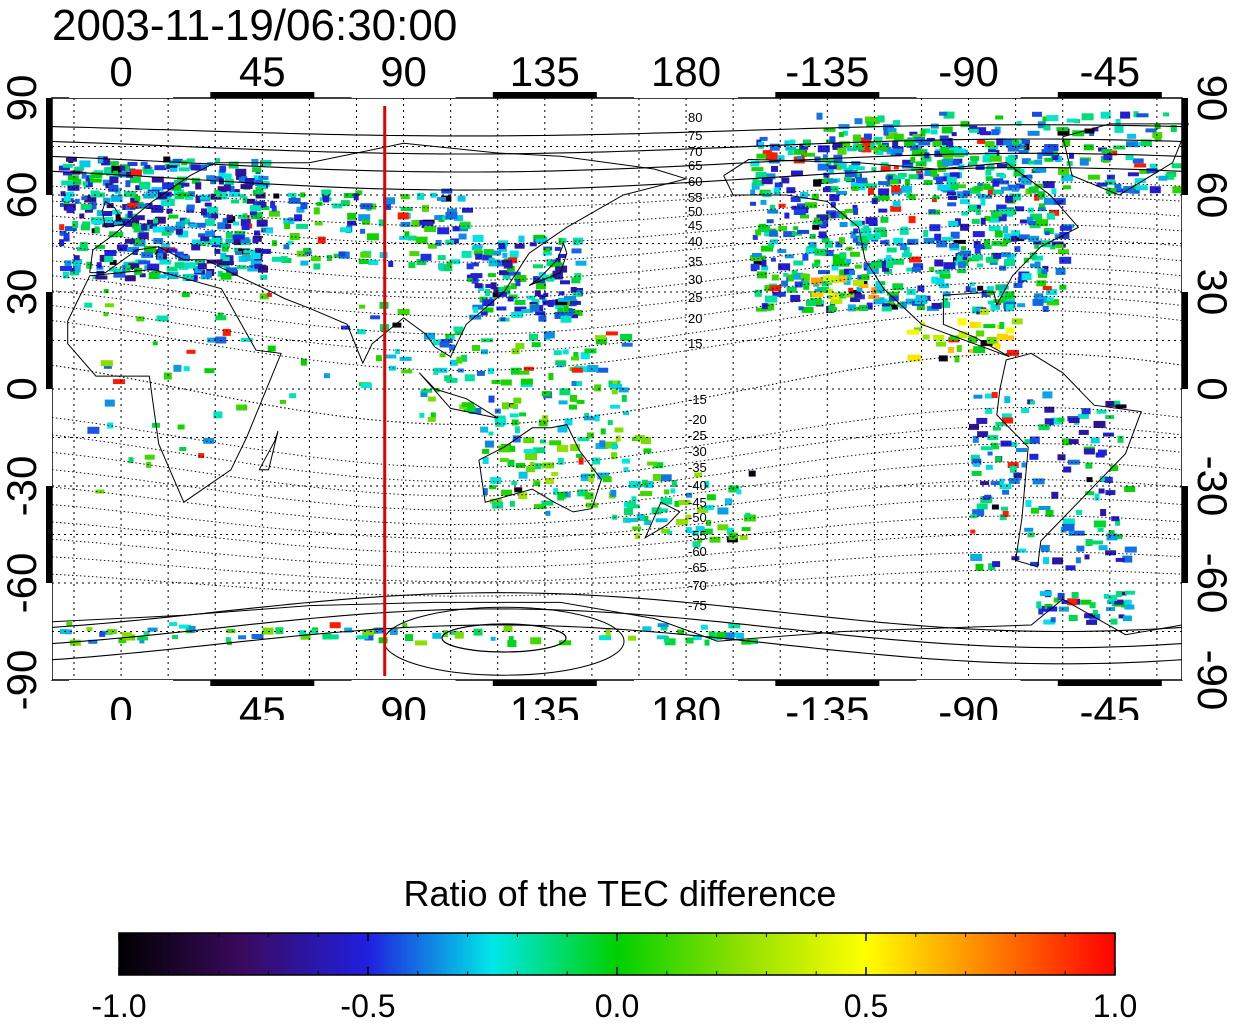 This screenshot has height=1024, width=1240. Describe the element at coordinates (686, 704) in the screenshot. I see `bottom-lon-tick-label: 180` at that location.